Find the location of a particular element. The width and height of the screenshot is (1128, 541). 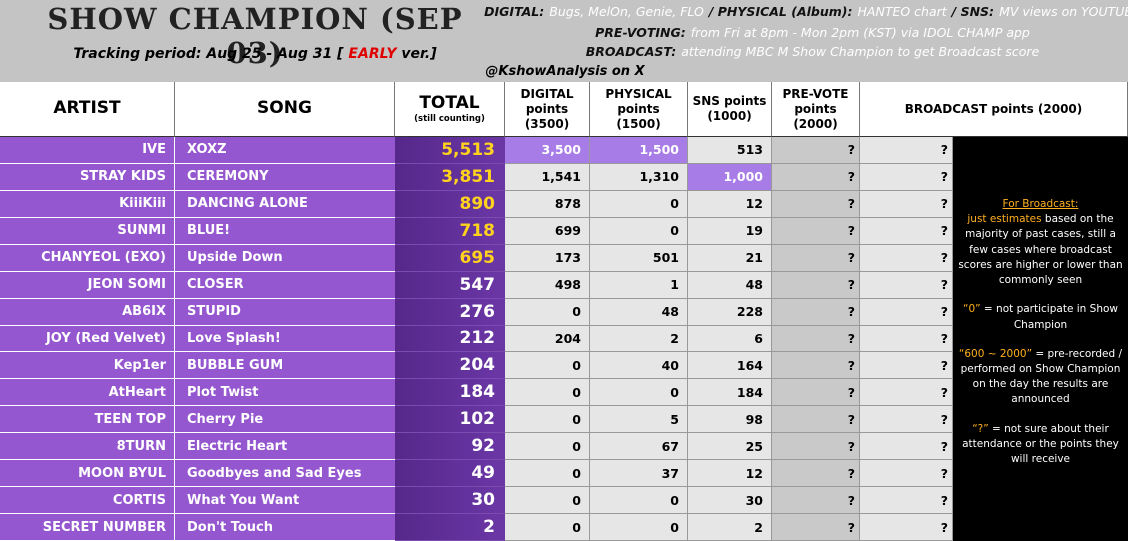

table-cell: AB6IX is located at coordinates (87, 312).